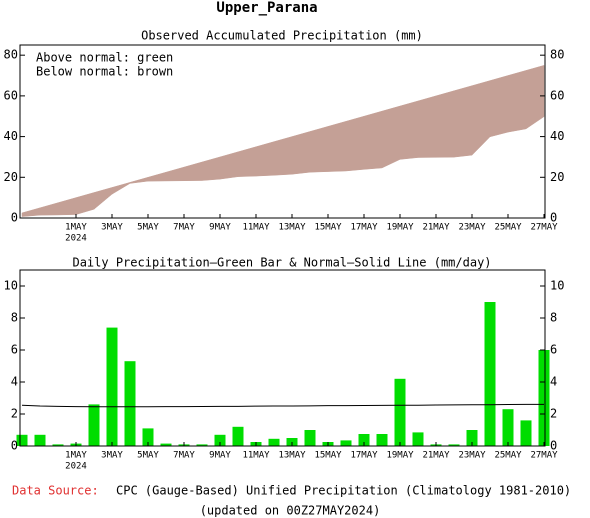 Image resolution: width=590 pixels, height=518 pixels. Describe the element at coordinates (55, 491) in the screenshot. I see `source-label: Data Source:` at that location.